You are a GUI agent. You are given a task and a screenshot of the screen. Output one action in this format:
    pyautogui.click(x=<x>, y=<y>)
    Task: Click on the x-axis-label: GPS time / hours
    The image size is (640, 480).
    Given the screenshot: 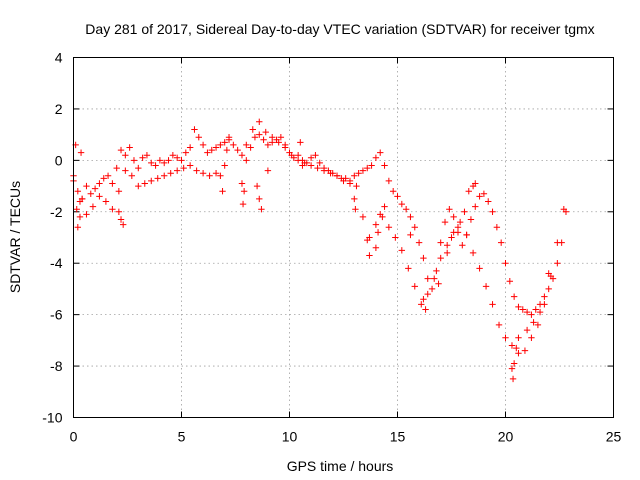 What is the action you would take?
    pyautogui.click(x=340, y=466)
    